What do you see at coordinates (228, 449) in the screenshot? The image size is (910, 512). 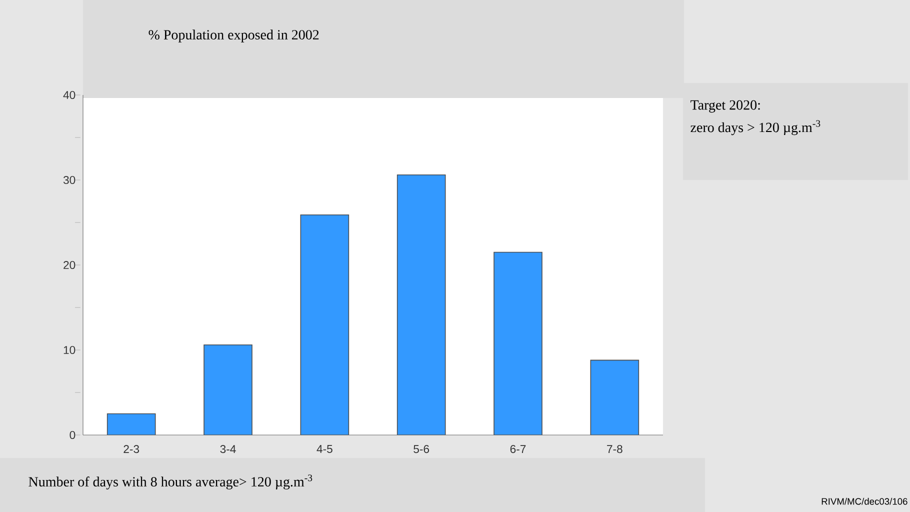 I see `x-tick-label: 3-4` at bounding box center [228, 449].